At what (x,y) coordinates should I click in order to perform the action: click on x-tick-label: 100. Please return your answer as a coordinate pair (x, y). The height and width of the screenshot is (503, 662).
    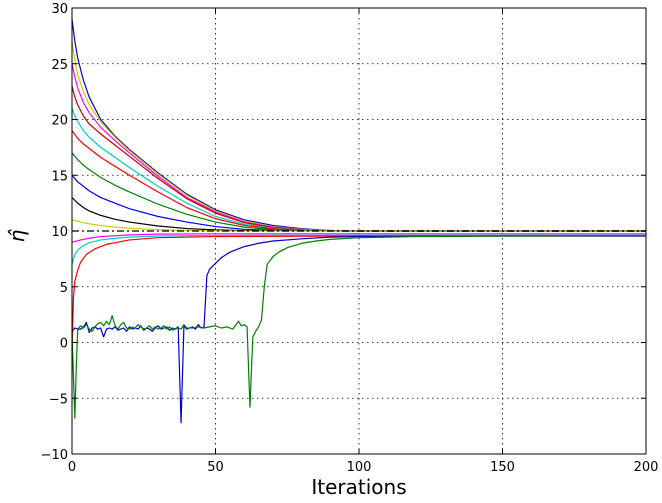
    Looking at the image, I should click on (359, 467).